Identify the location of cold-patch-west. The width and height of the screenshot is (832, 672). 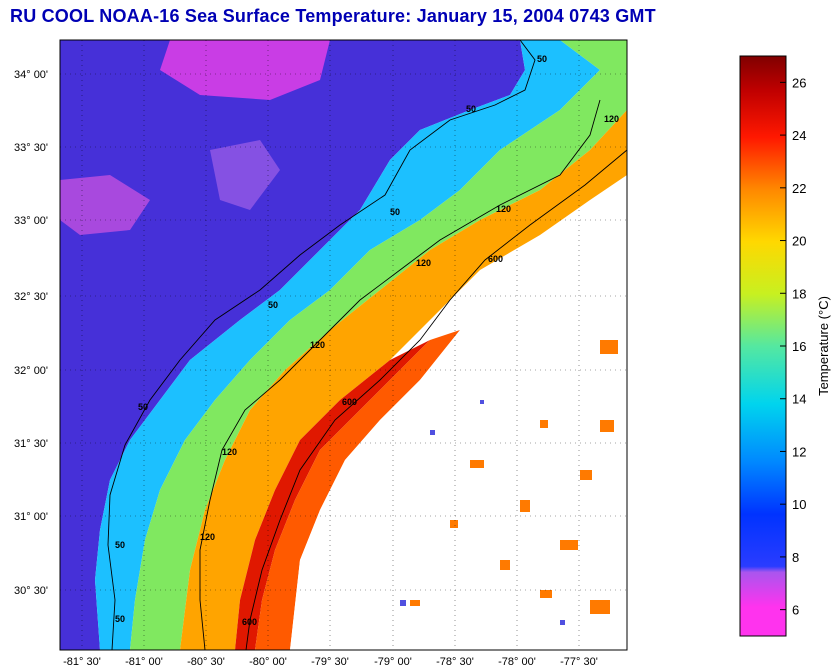
(105, 205).